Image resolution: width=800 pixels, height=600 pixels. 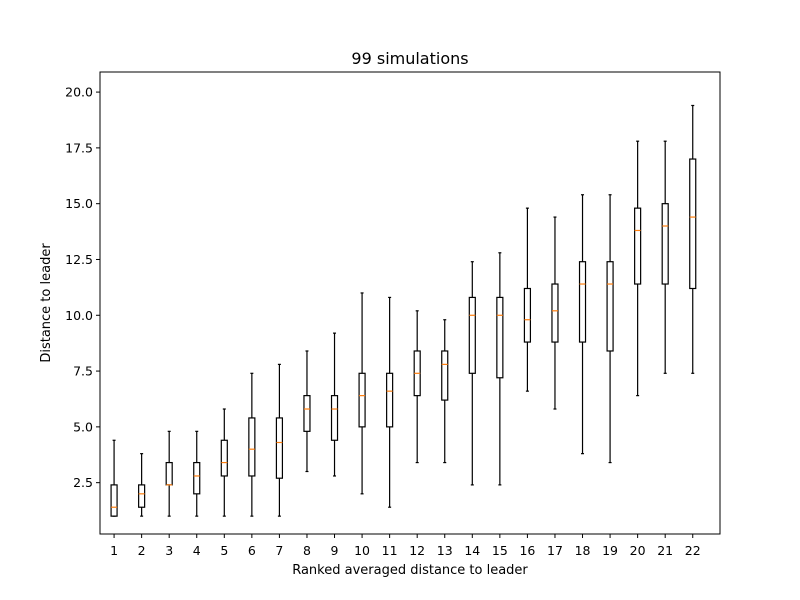 I want to click on x-axis-label: Ranked averaged distance to leader, so click(x=410, y=570).